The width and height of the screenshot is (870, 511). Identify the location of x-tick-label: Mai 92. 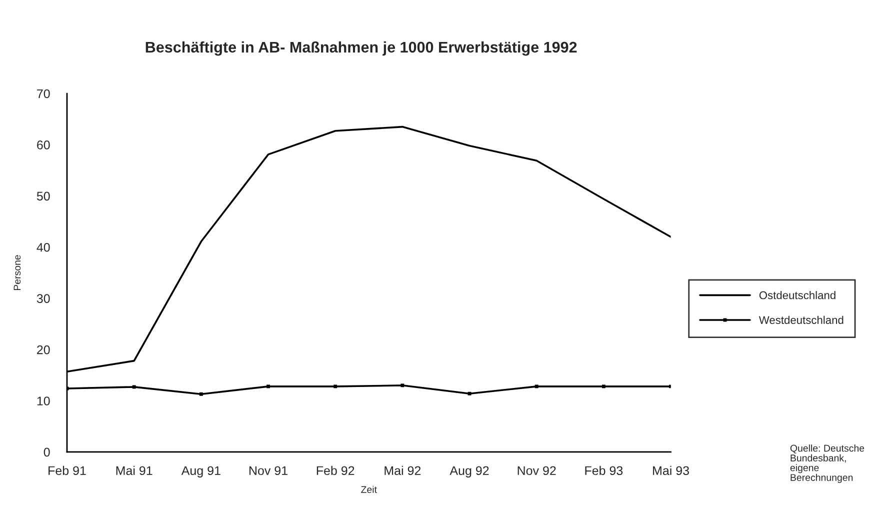
(402, 471).